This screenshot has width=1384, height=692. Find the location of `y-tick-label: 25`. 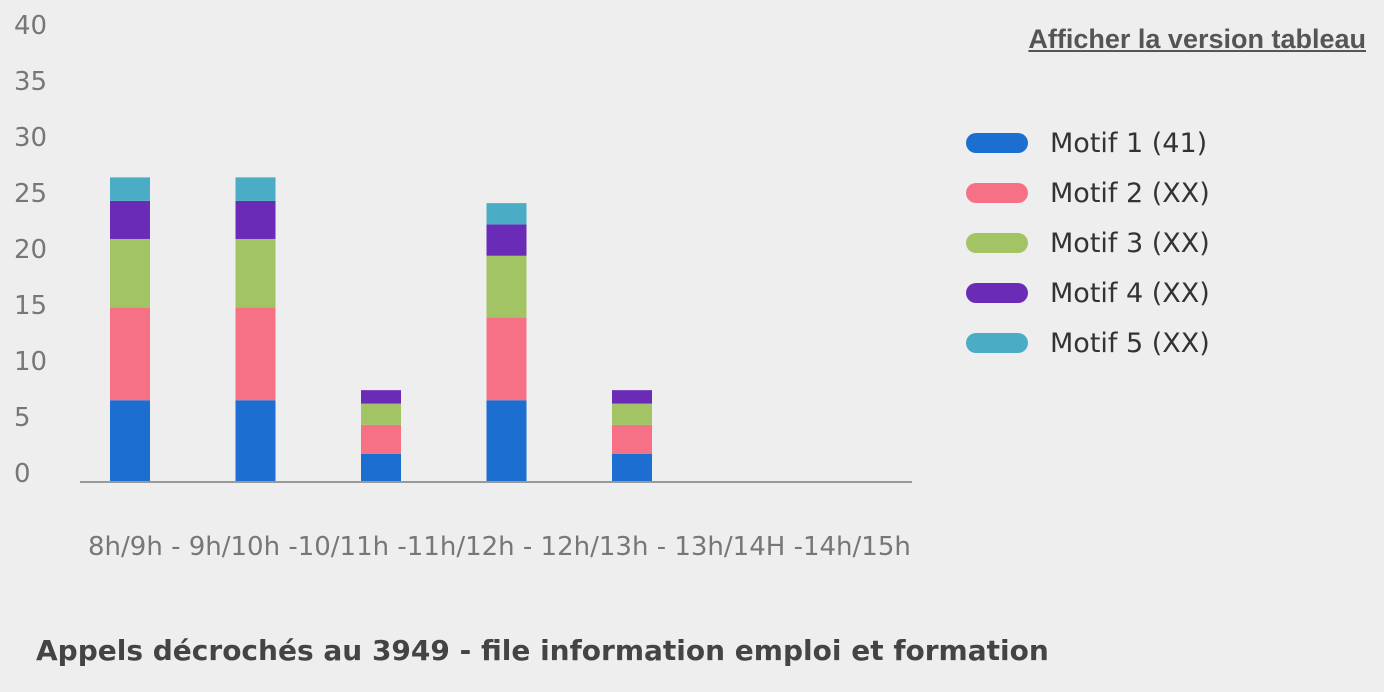

y-tick-label: 25 is located at coordinates (31, 194).